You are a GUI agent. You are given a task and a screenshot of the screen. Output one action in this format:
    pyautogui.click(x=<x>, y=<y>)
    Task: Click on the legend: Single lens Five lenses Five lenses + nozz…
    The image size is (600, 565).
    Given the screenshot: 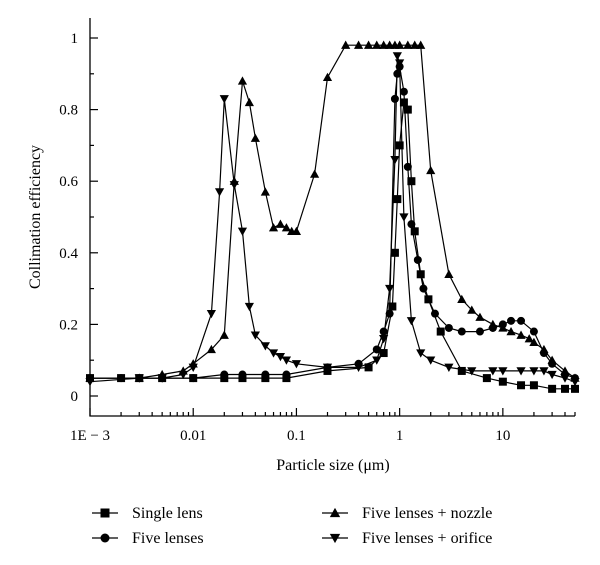 What is the action you would take?
    pyautogui.click(x=292, y=526)
    